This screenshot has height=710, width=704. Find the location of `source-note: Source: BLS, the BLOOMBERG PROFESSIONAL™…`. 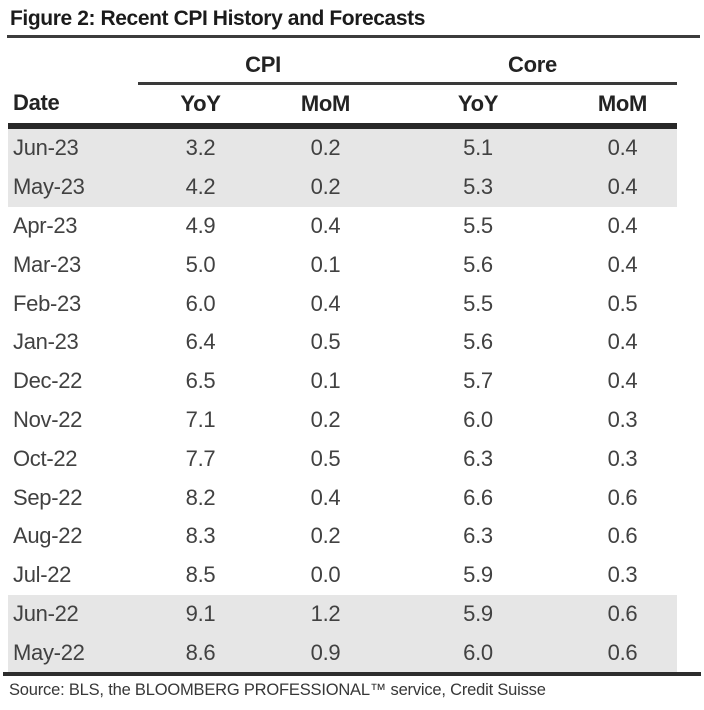

source-note: Source: BLS, the BLOOMBERG PROFESSIONAL™… is located at coordinates (277, 690).